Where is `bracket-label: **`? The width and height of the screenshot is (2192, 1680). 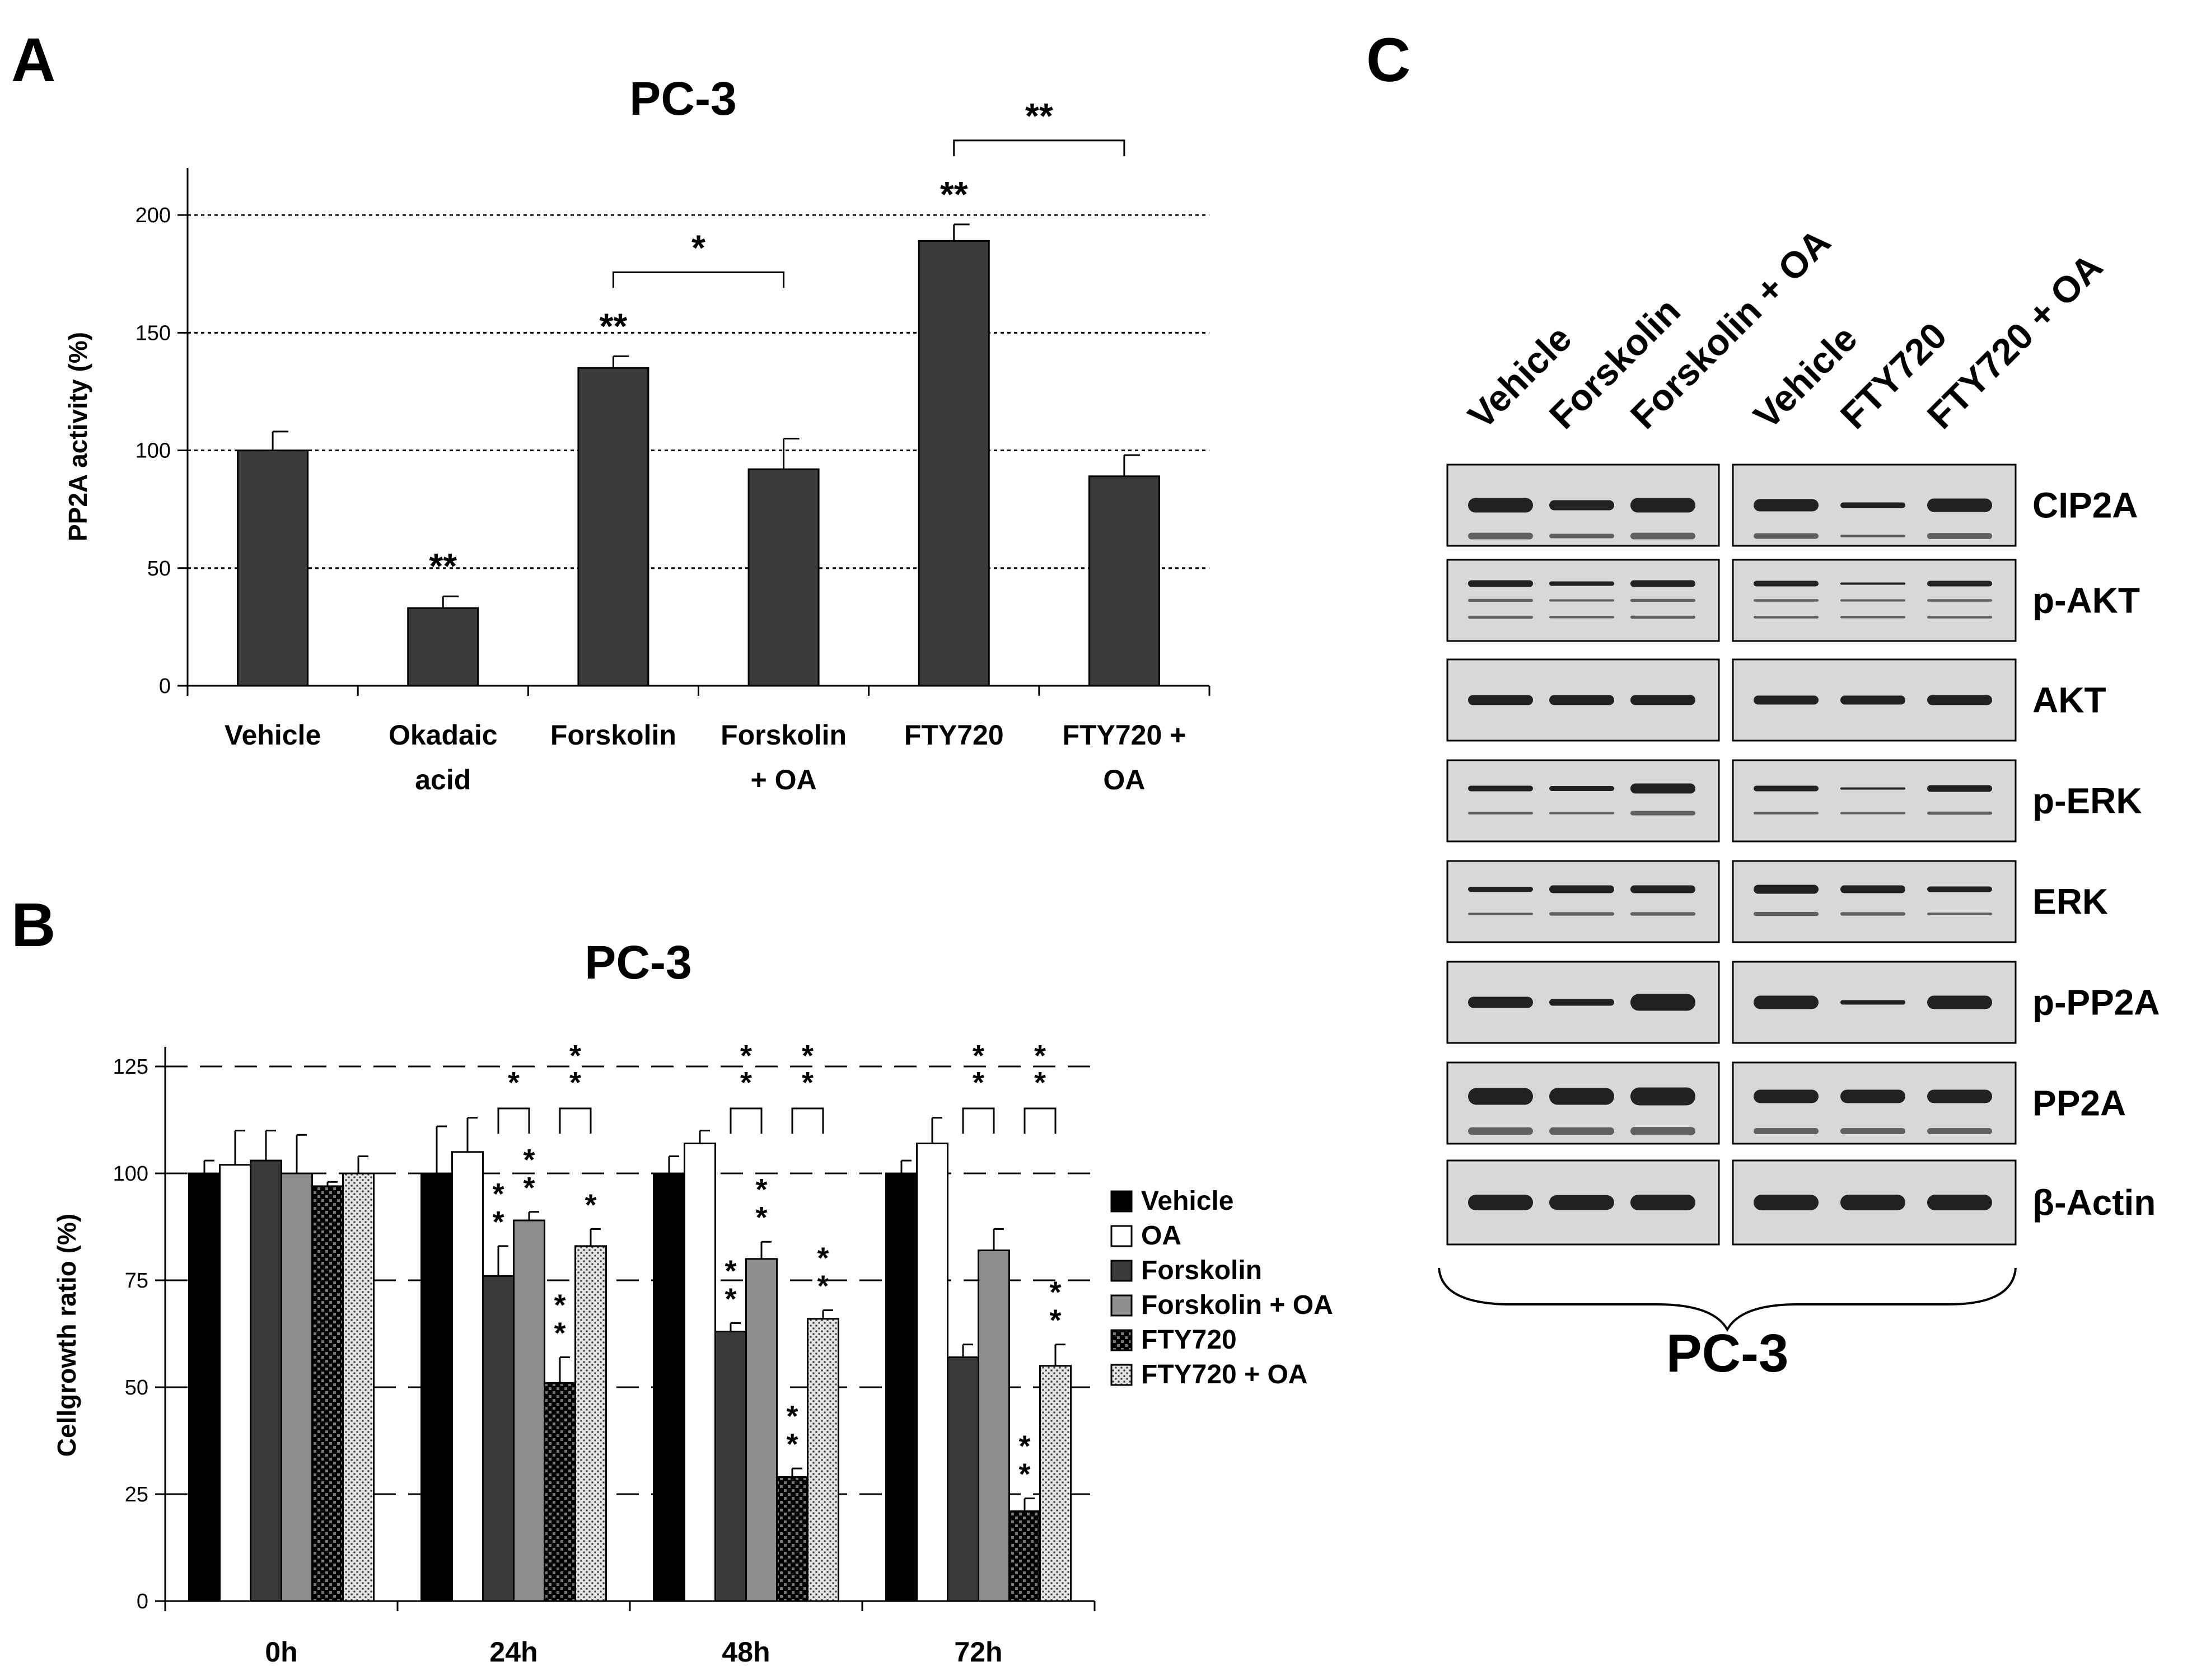 bracket-label: ** is located at coordinates (1039, 116).